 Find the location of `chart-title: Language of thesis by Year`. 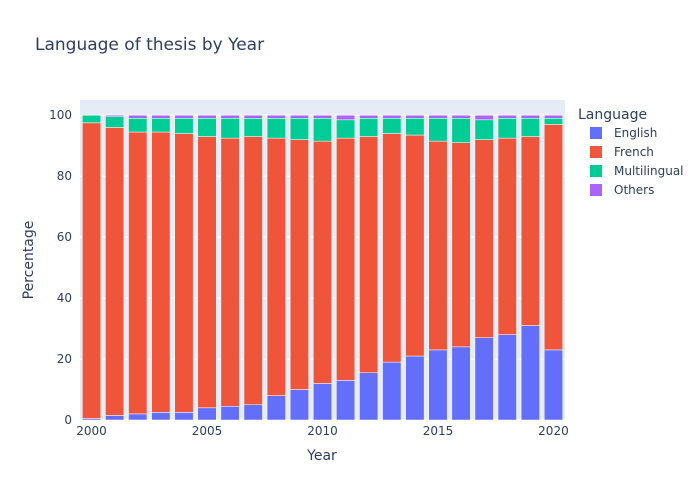

chart-title: Language of thesis by Year is located at coordinates (149, 45).